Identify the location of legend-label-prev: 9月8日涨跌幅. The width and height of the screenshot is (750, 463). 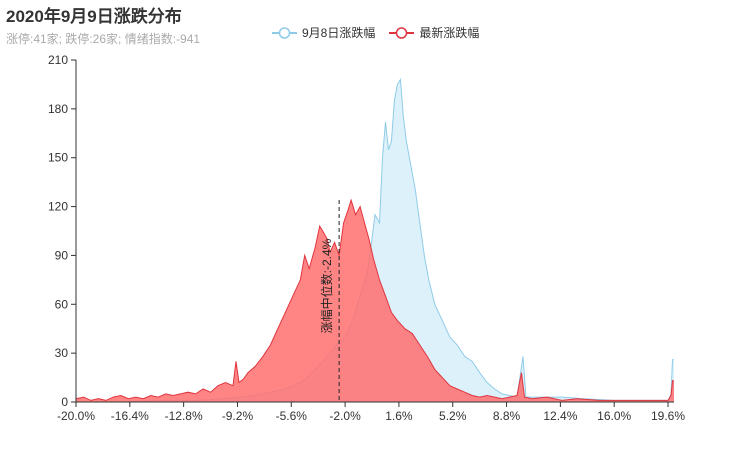
(339, 33).